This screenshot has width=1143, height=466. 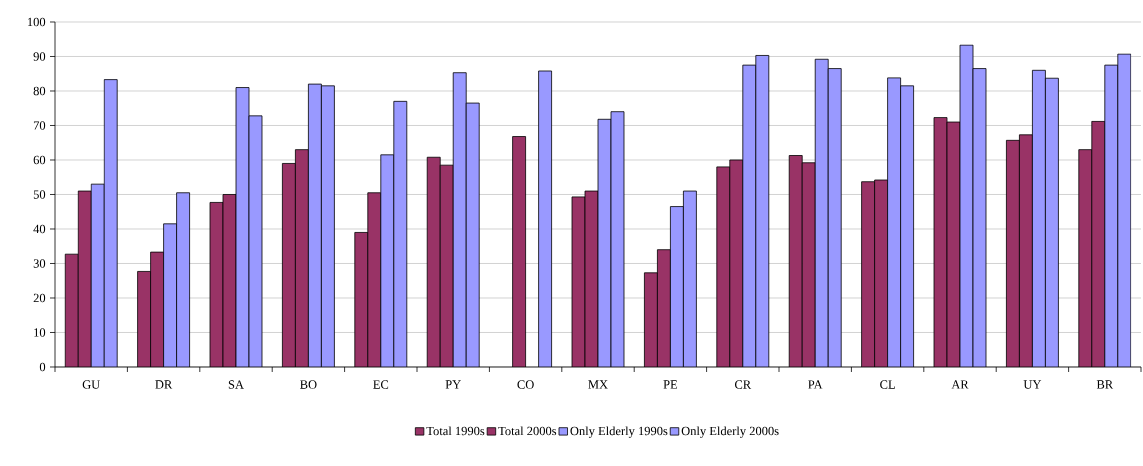 I want to click on x-tick-label: AR, so click(x=960, y=384).